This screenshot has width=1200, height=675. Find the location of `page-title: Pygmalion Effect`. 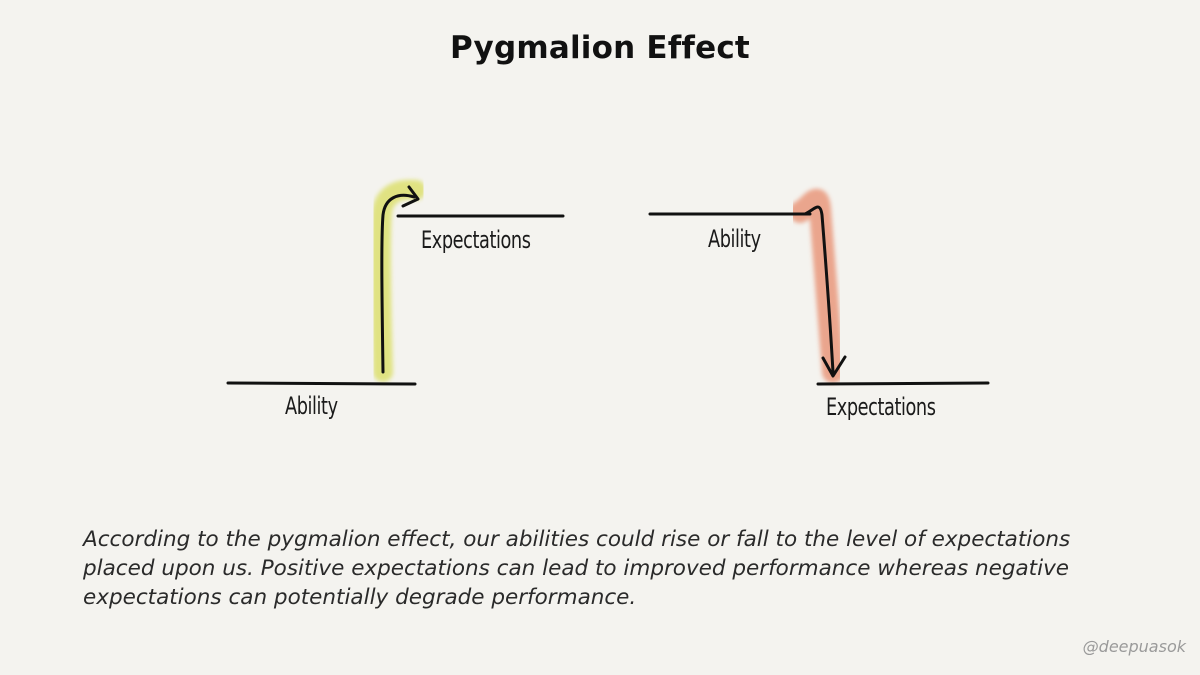

page-title: Pygmalion Effect is located at coordinates (600, 48).